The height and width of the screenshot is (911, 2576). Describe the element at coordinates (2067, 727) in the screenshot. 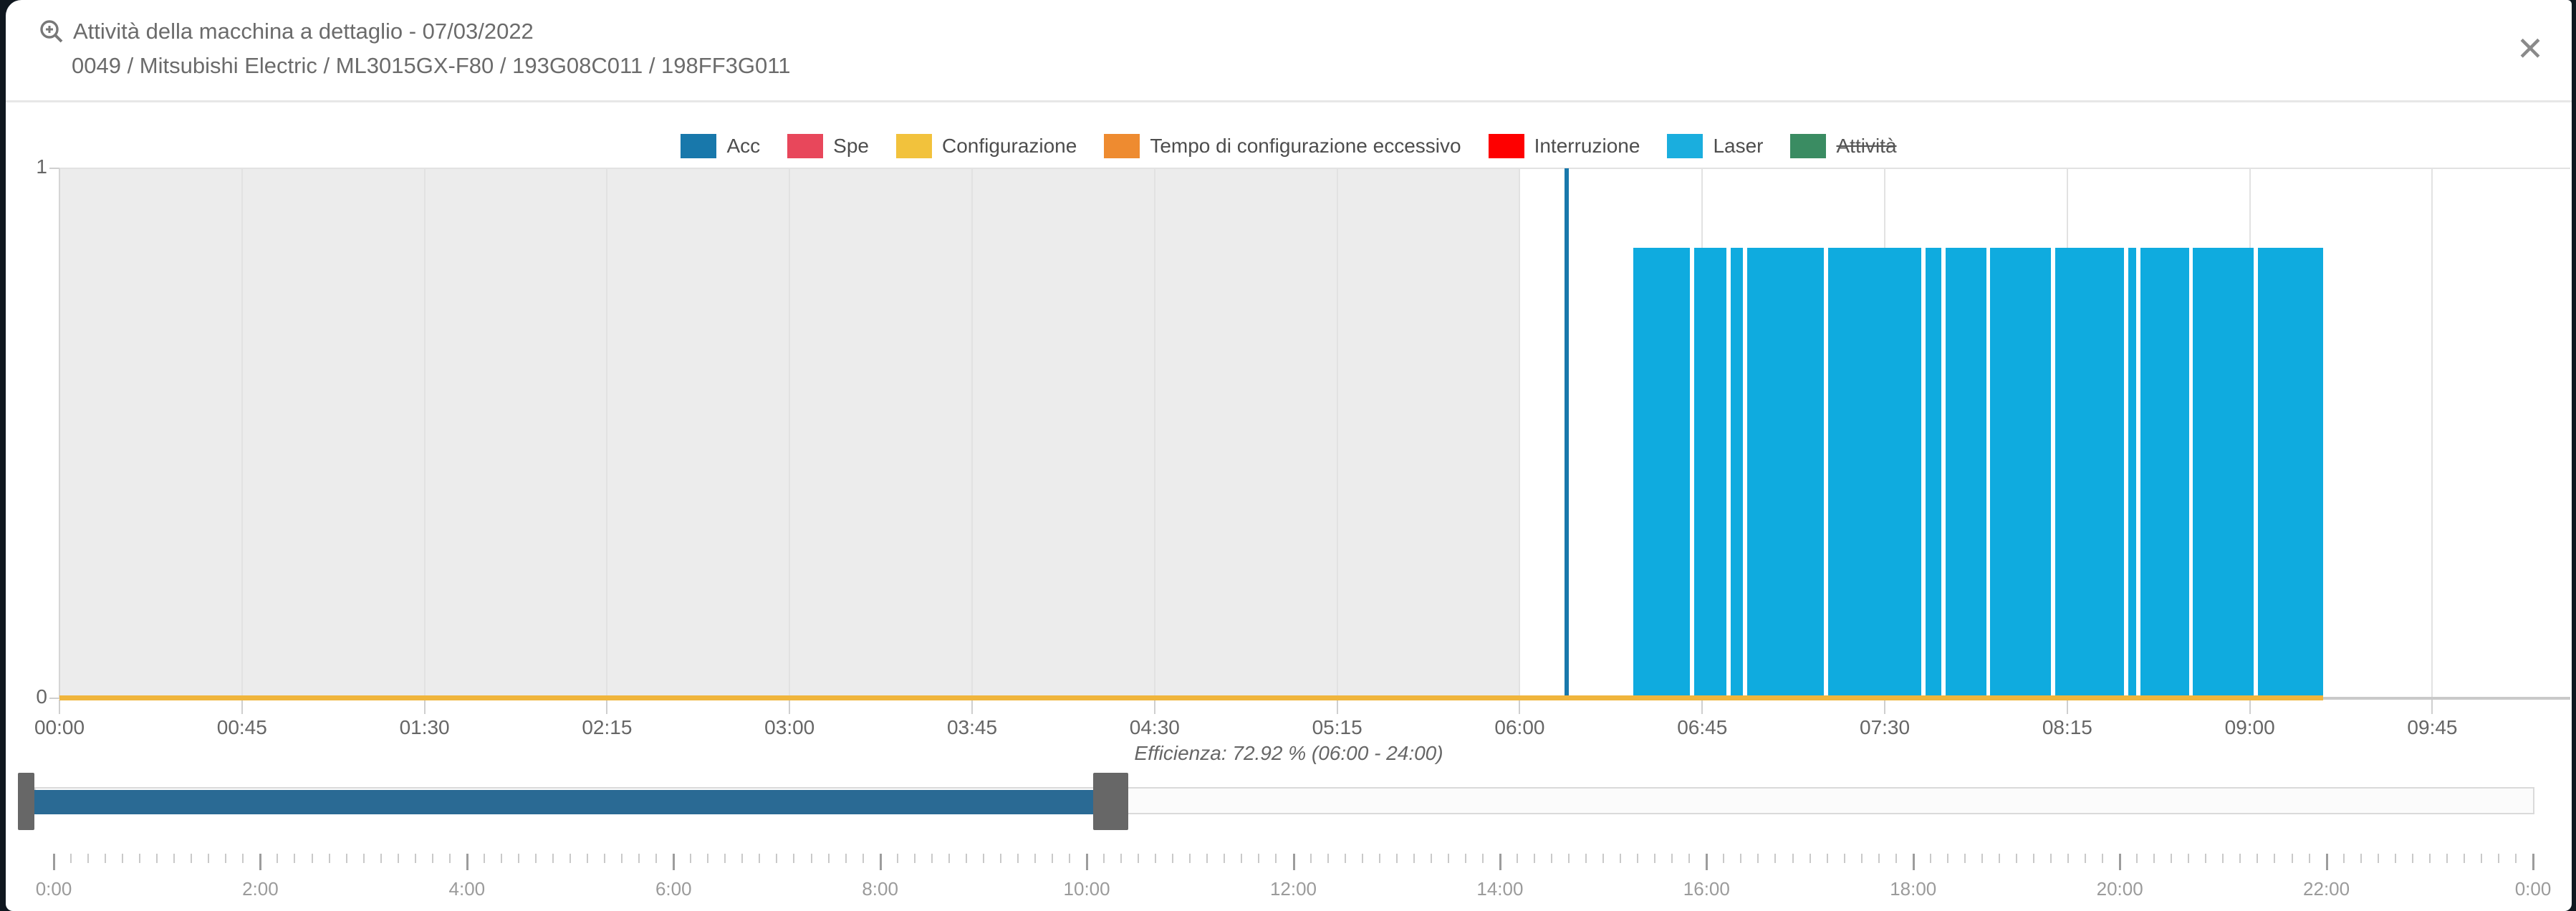

I see `x-axis-label: 08:15` at that location.